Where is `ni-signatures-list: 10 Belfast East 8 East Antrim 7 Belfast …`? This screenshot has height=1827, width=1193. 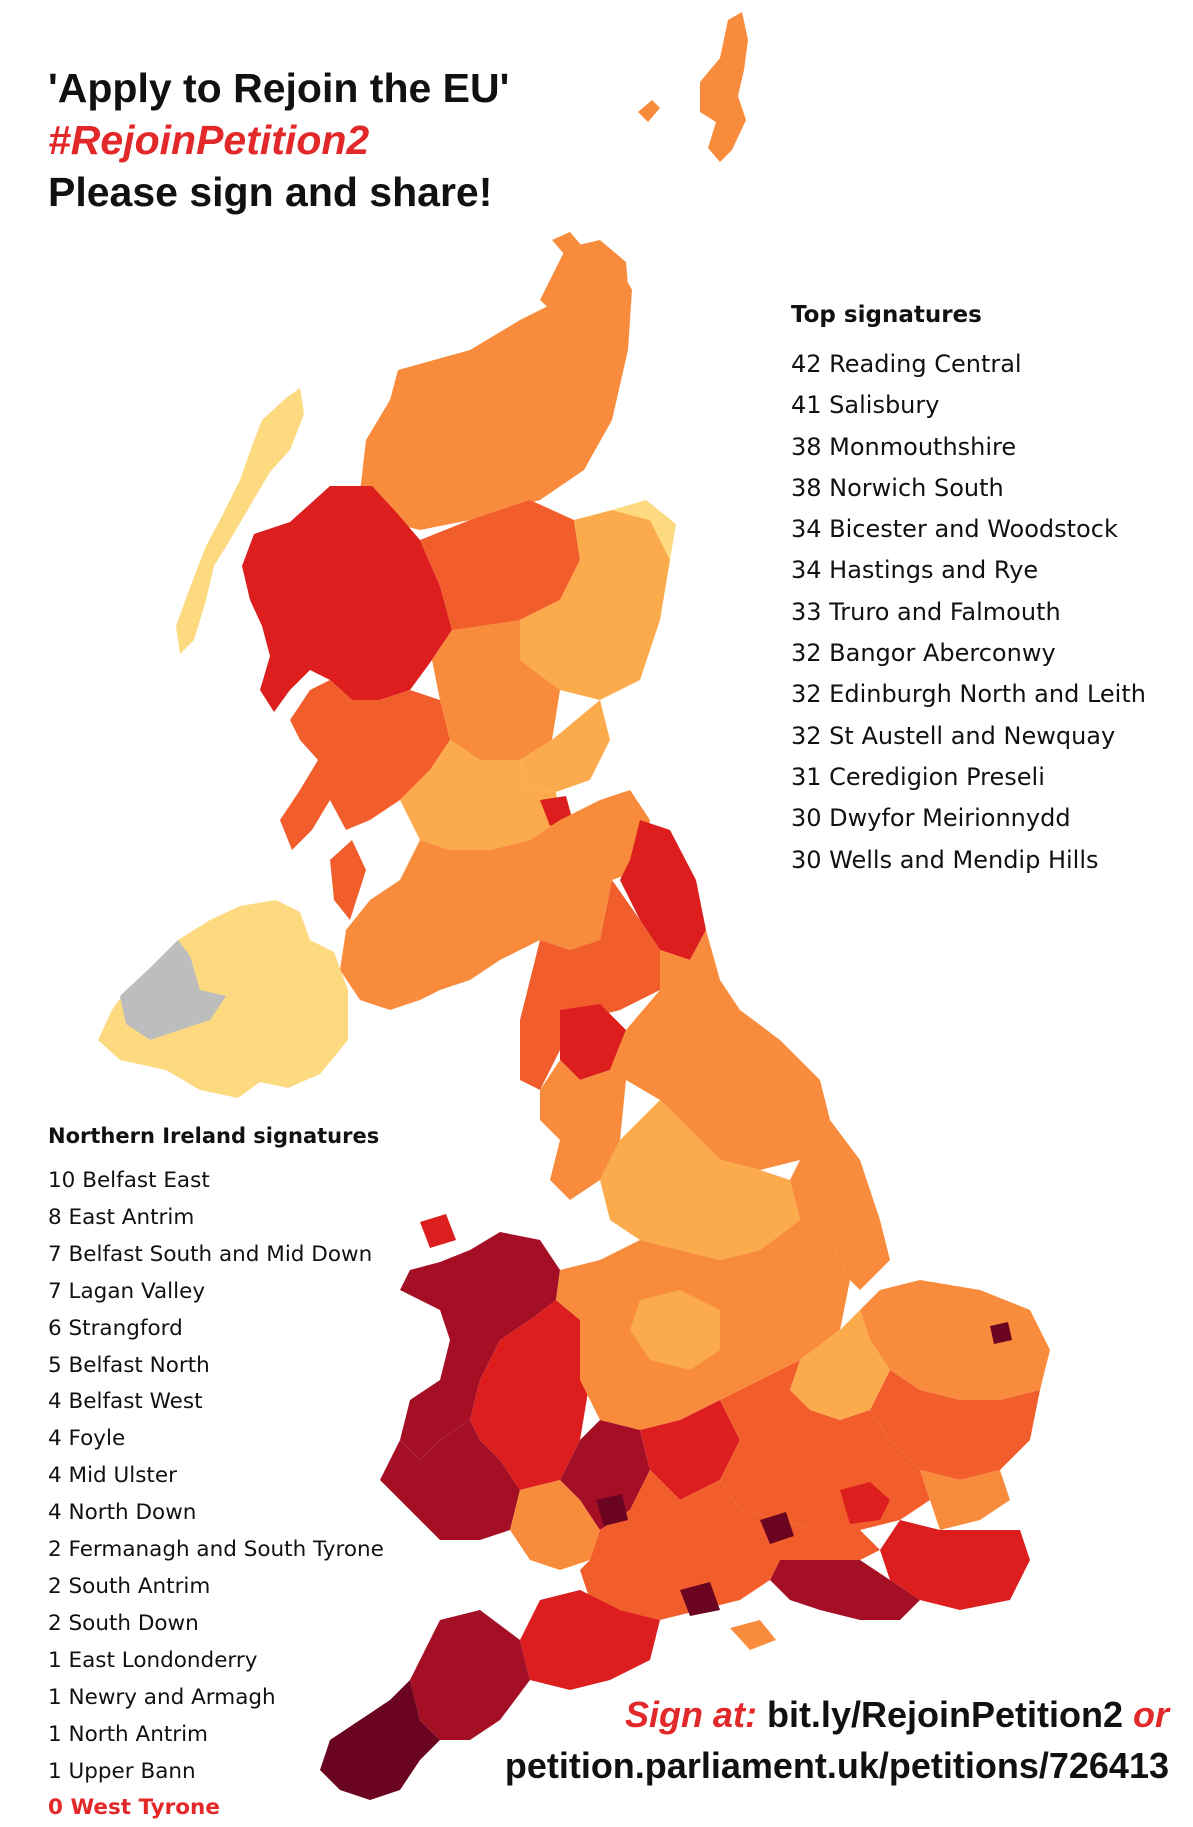
ni-signatures-list: 10 Belfast East 8 East Antrim 7 Belfast … is located at coordinates (216, 1495).